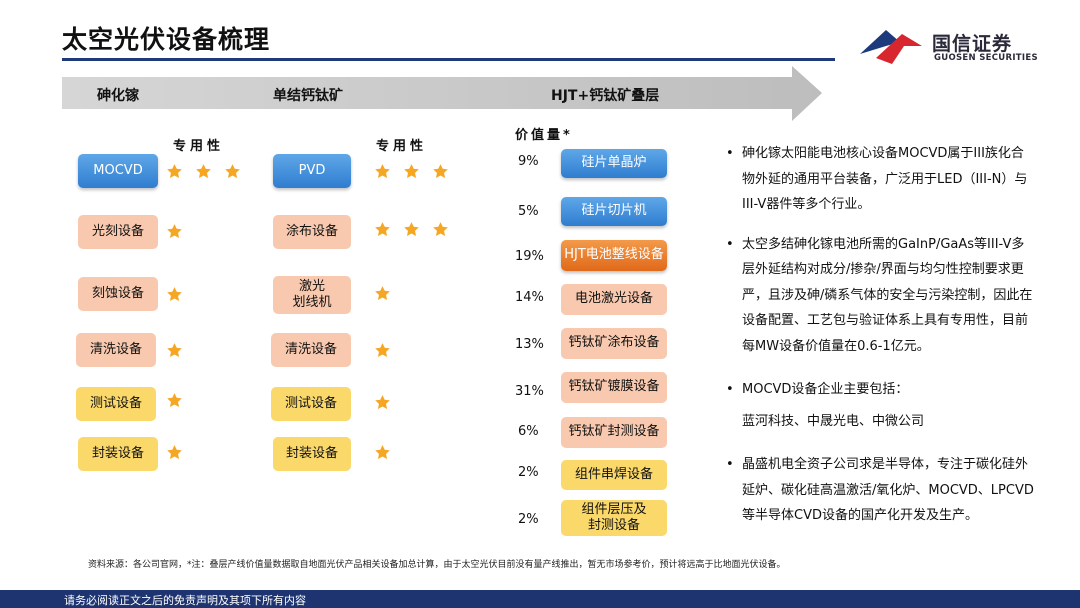 The width and height of the screenshot is (1080, 608). I want to click on equip-label: 钙钛矿镀膜设备, so click(614, 387).